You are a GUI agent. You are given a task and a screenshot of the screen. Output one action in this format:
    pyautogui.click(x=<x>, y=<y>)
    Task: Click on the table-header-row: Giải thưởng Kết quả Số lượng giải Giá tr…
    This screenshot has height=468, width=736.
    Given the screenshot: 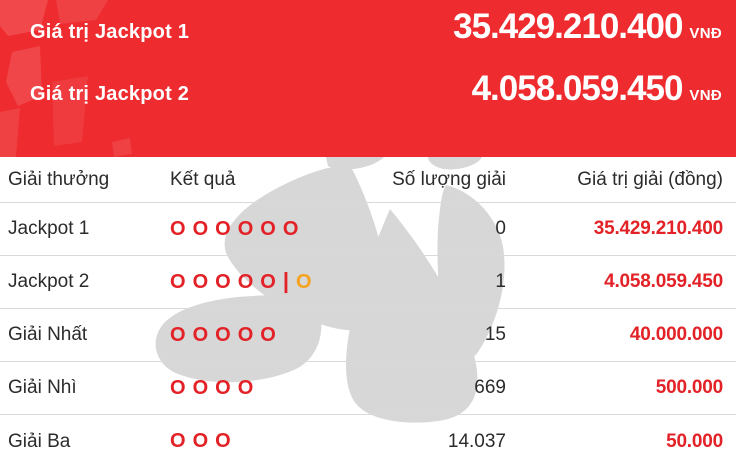 What is the action you would take?
    pyautogui.click(x=368, y=180)
    